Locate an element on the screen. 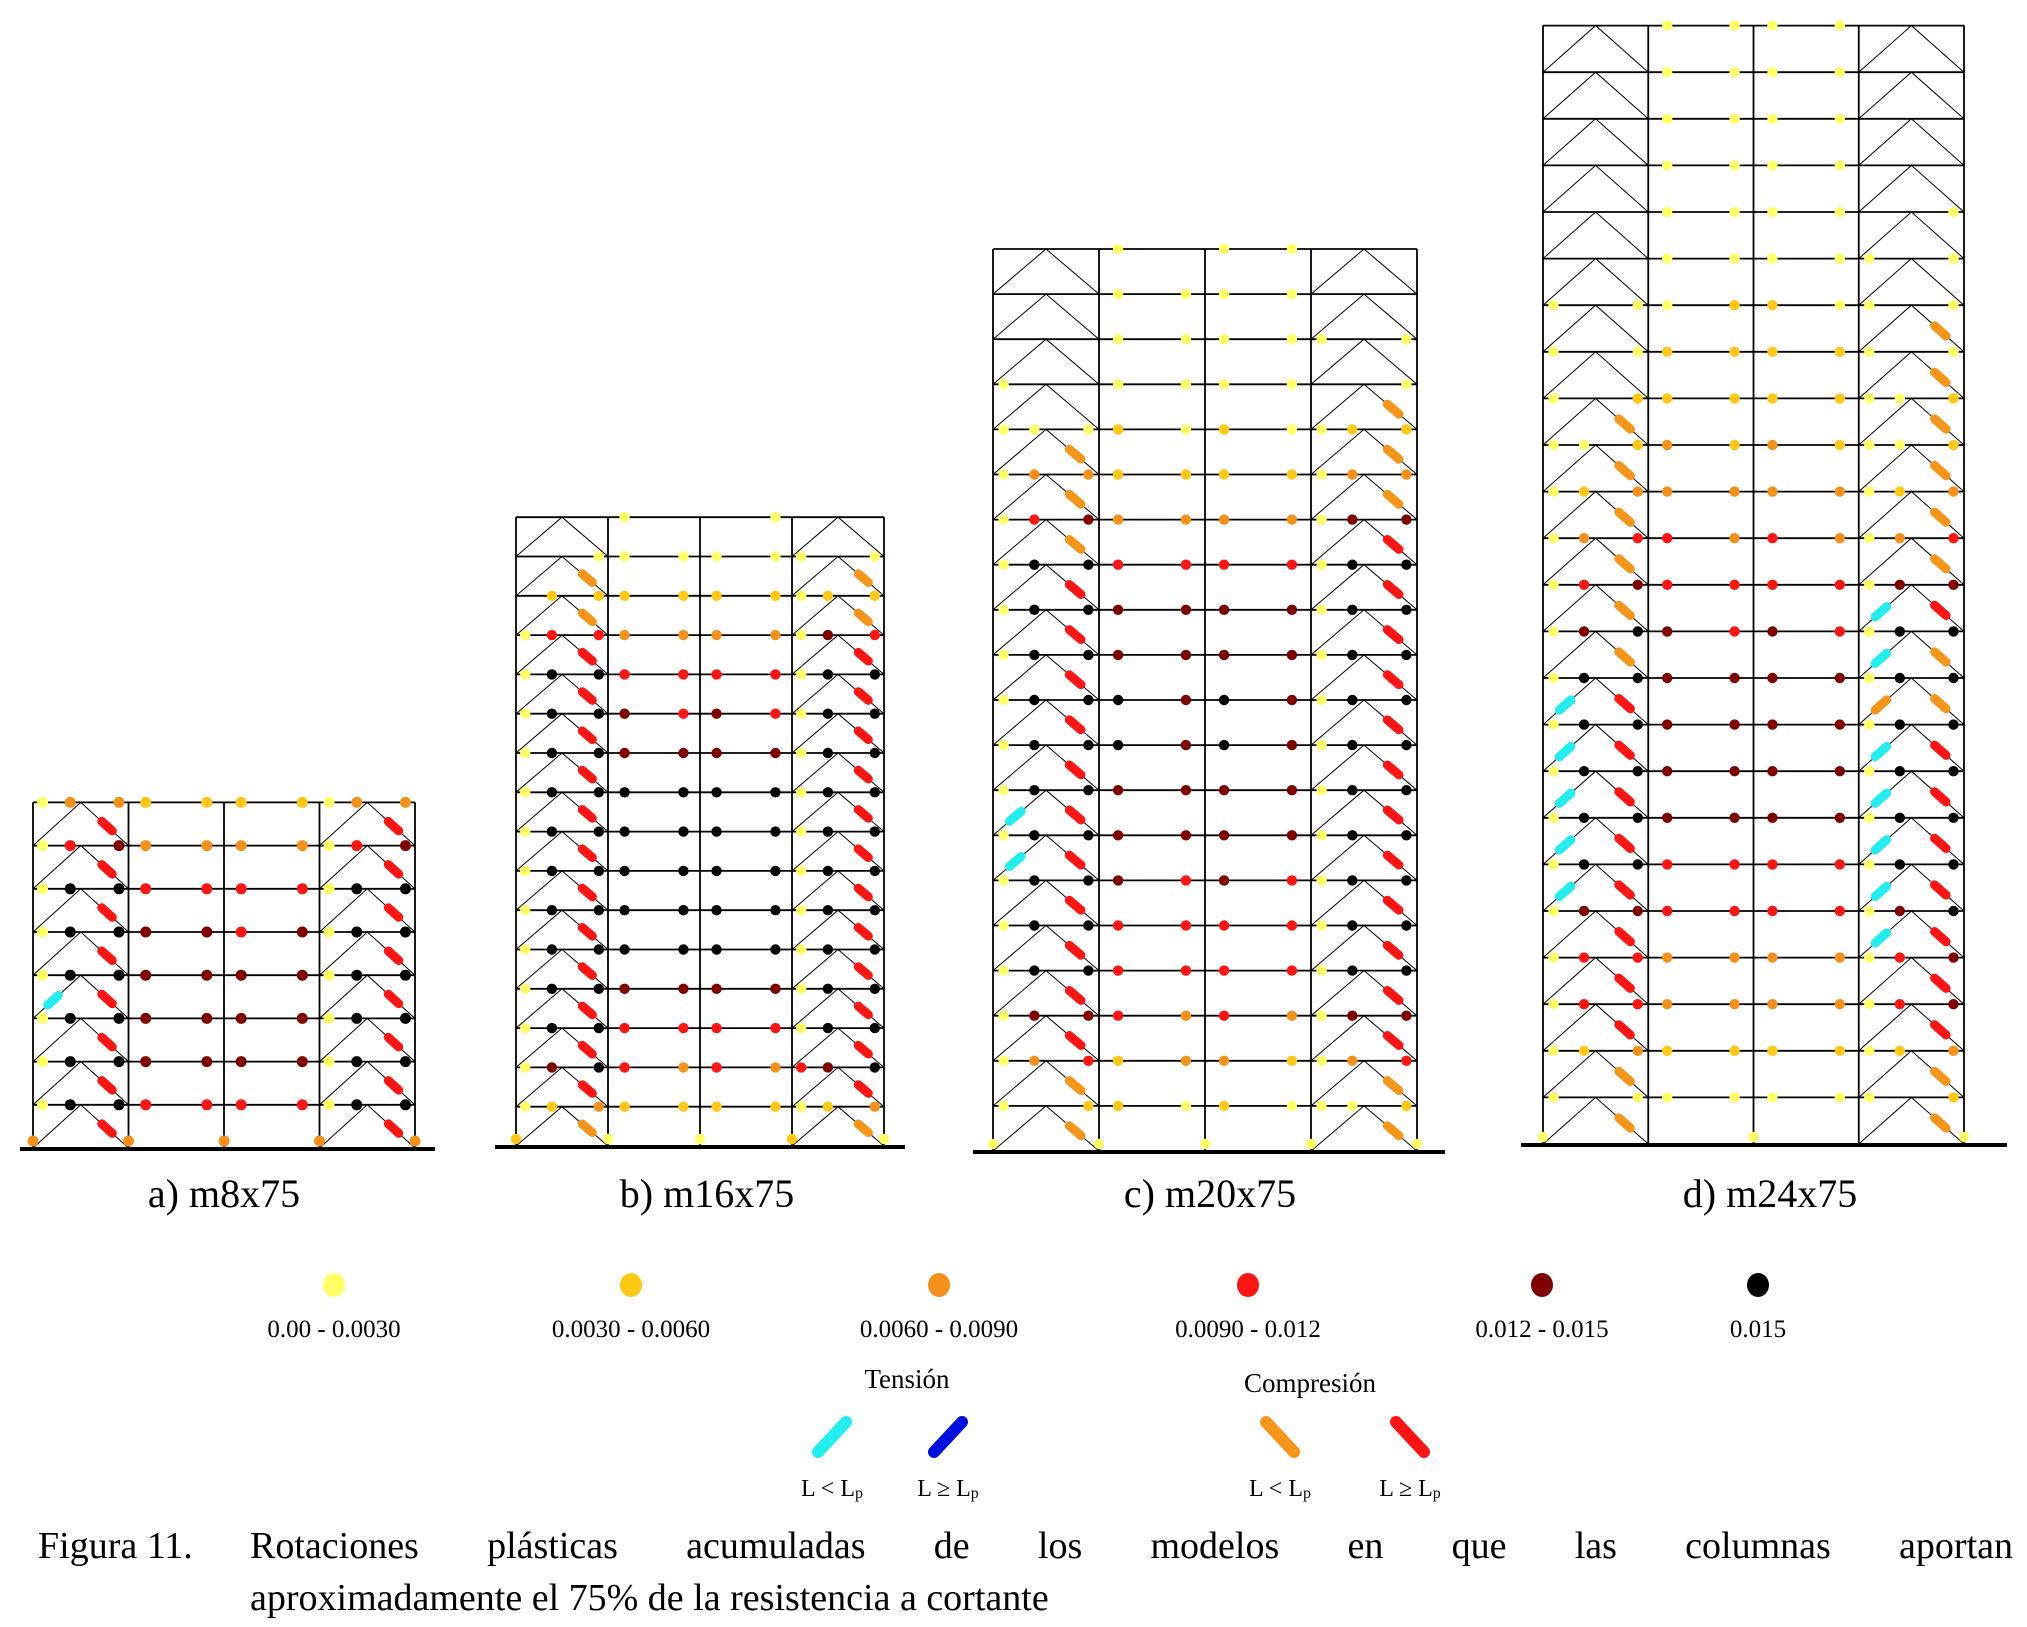 This screenshot has height=1627, width=2027. legend-dot-black is located at coordinates (1758, 1285).